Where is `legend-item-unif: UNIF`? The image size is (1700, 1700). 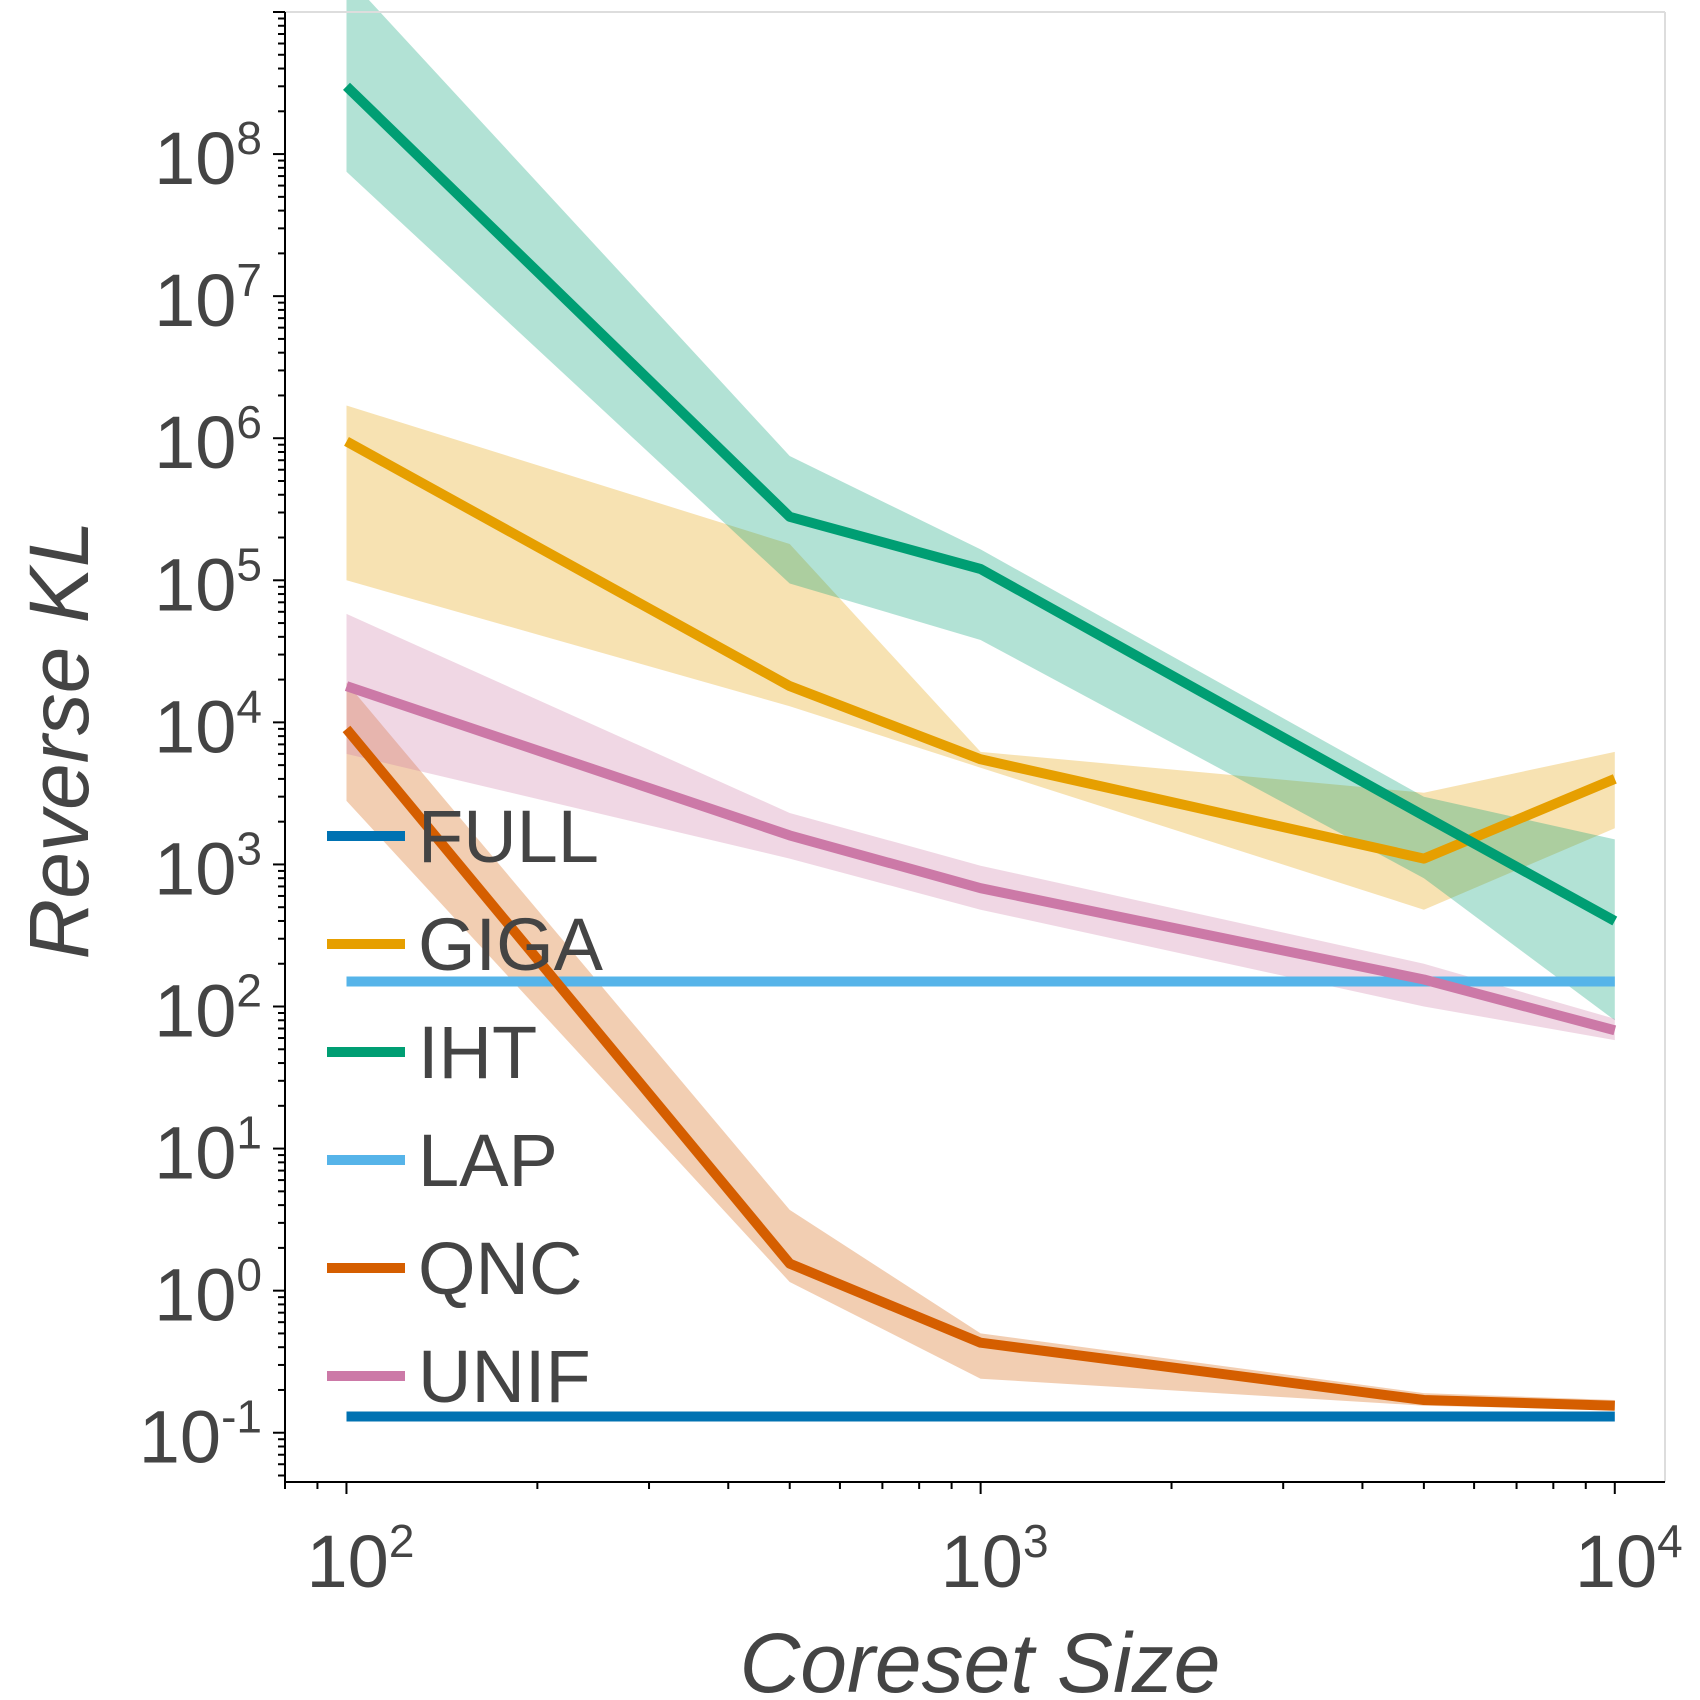
legend-item-unif: UNIF is located at coordinates (459, 1376).